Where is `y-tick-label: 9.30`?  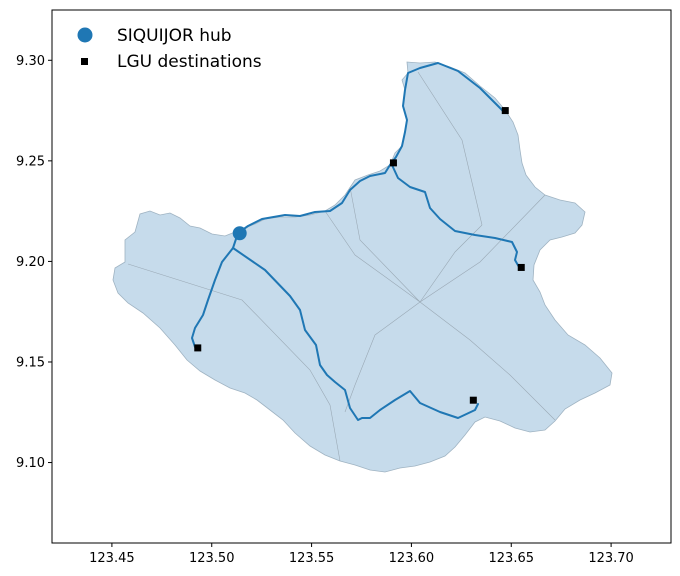
y-tick-label: 9.30 is located at coordinates (30, 61).